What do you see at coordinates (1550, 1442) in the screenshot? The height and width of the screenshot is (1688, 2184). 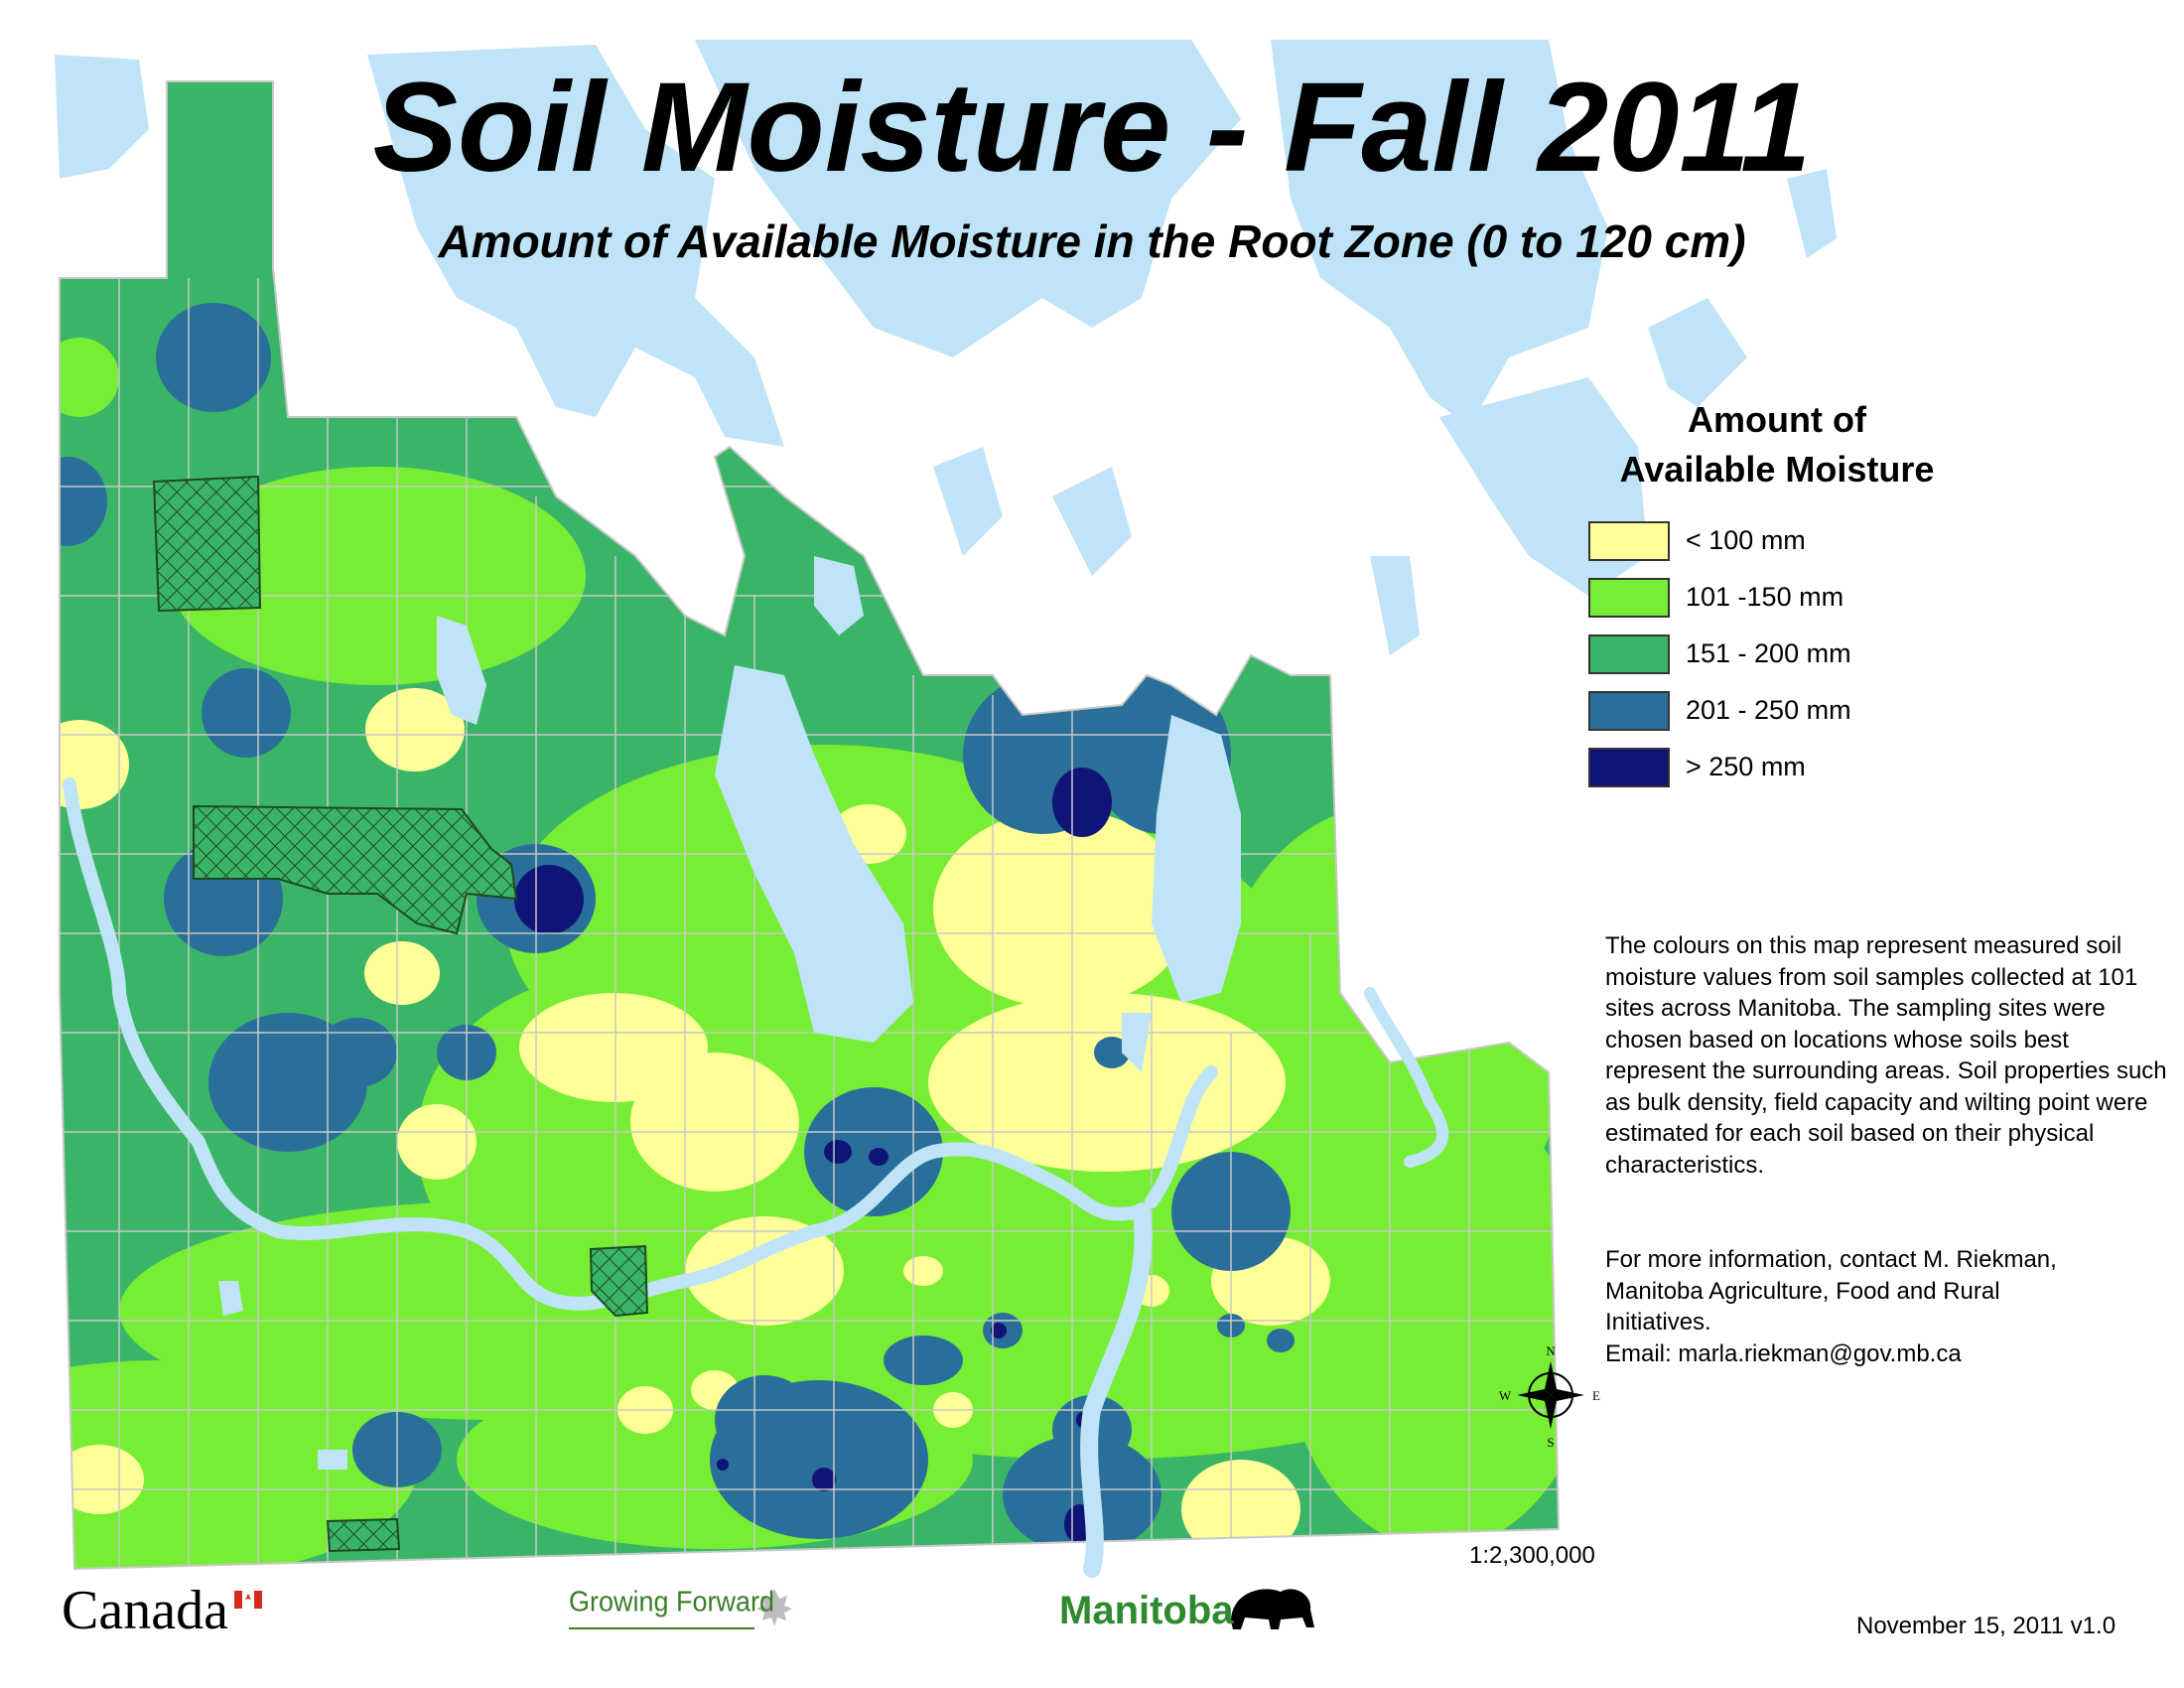 I see `compass-s: S` at bounding box center [1550, 1442].